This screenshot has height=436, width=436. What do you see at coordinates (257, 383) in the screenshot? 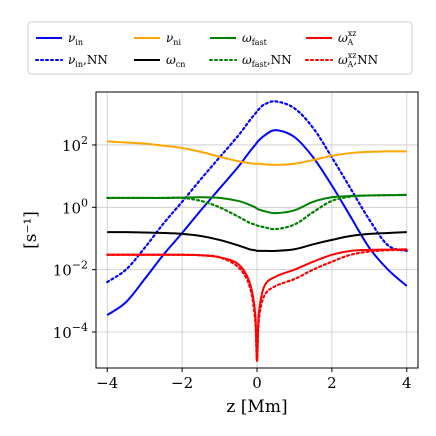
I see `x-tick-label: 0` at bounding box center [257, 383].